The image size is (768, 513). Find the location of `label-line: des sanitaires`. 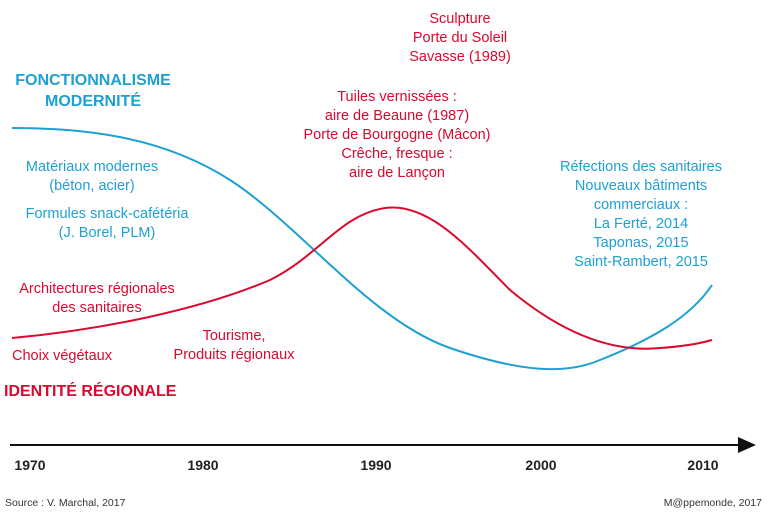

label-line: des sanitaires is located at coordinates (97, 308).